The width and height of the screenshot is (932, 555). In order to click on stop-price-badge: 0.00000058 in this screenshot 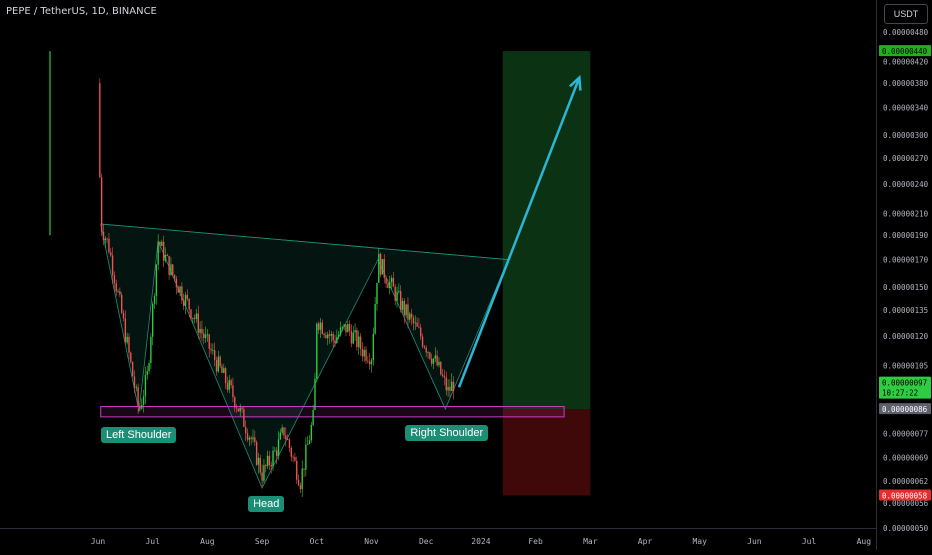, I will do `click(905, 495)`.